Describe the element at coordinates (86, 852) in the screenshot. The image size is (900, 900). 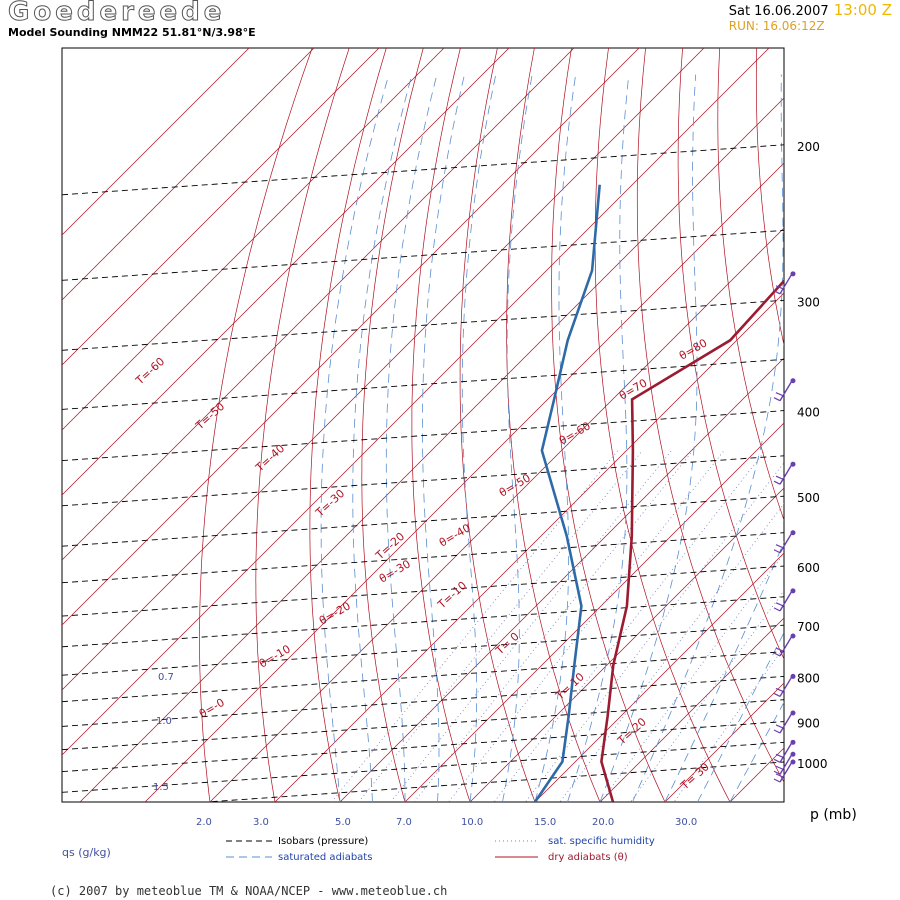
I see `qs-axis-label: qs (g/kg)` at that location.